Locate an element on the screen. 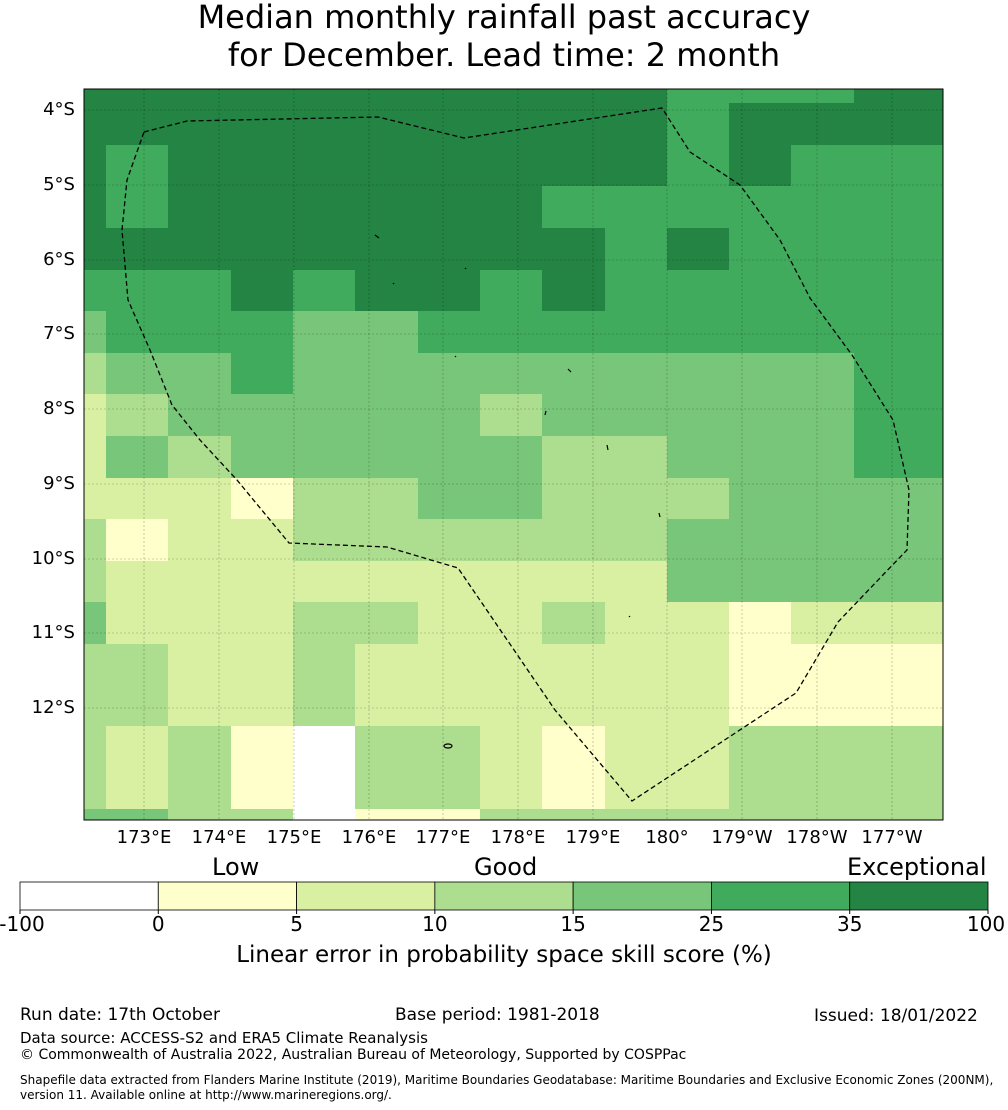 The image size is (1008, 1110). lon-label: 176°E is located at coordinates (369, 837).